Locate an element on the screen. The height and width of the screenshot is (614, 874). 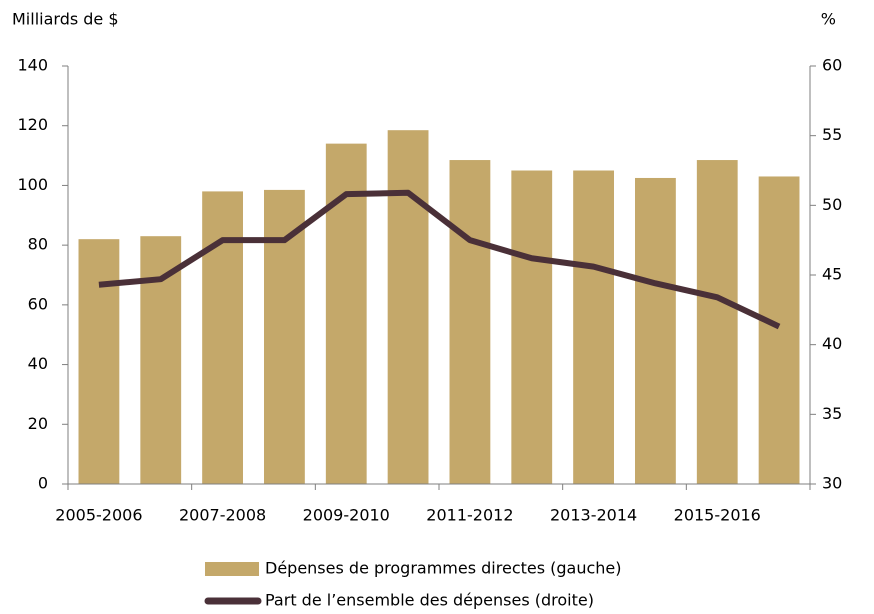
legend-label: Part de l’ensemble des dépenses (droite) is located at coordinates (429, 600).